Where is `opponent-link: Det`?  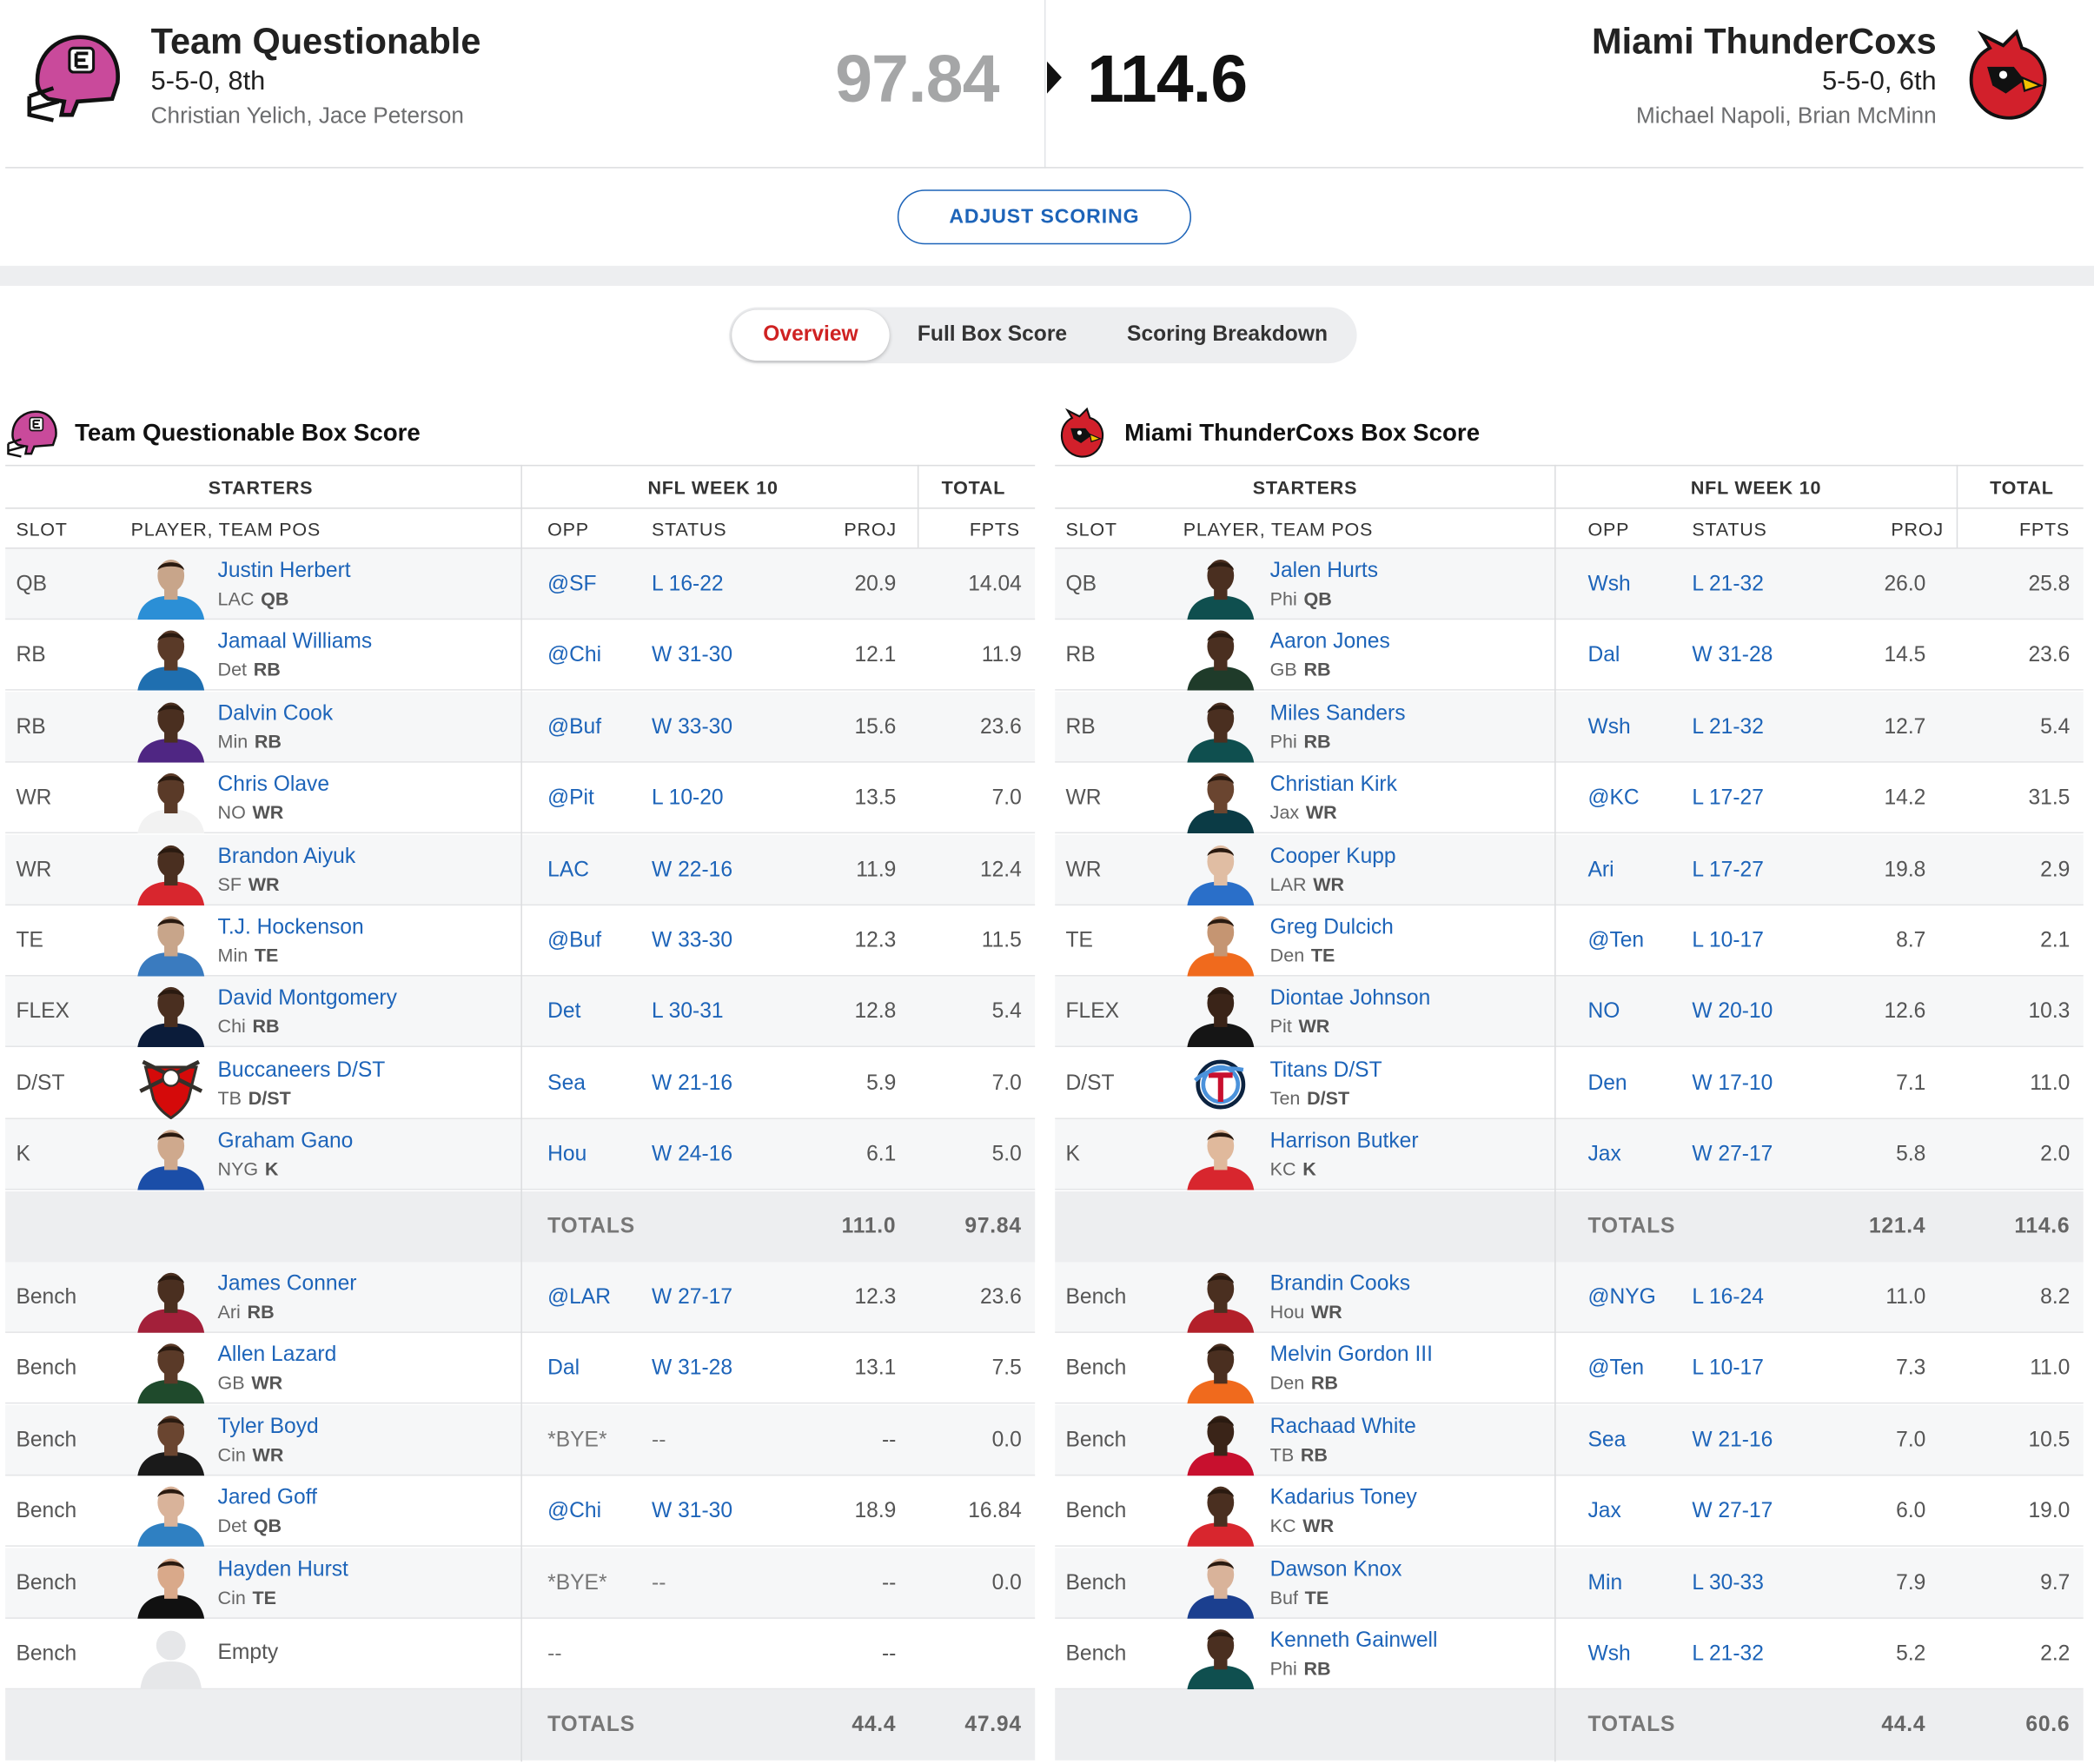
opponent-link: Det is located at coordinates (564, 1012).